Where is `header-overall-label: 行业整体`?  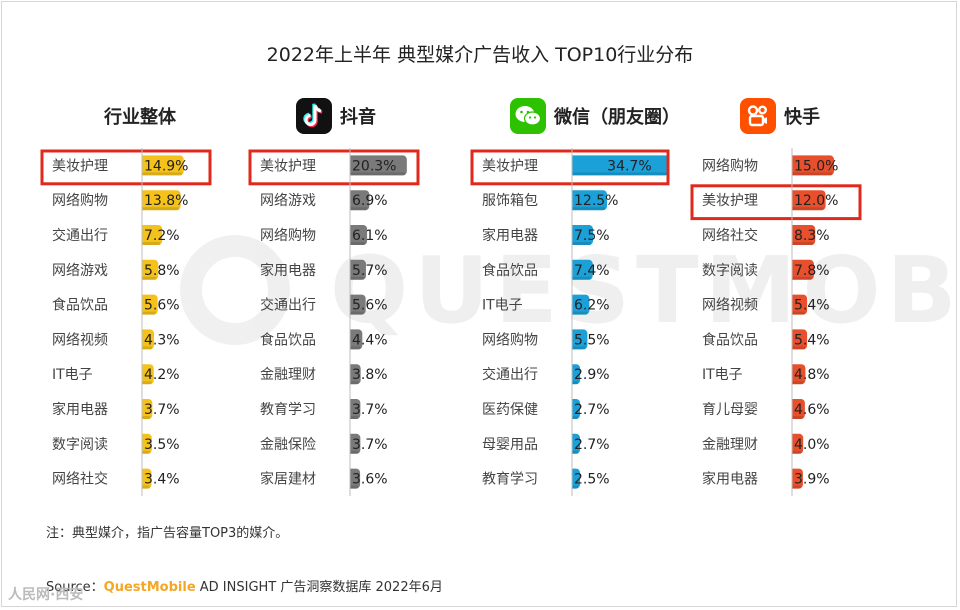 header-overall-label: 行业整体 is located at coordinates (140, 117).